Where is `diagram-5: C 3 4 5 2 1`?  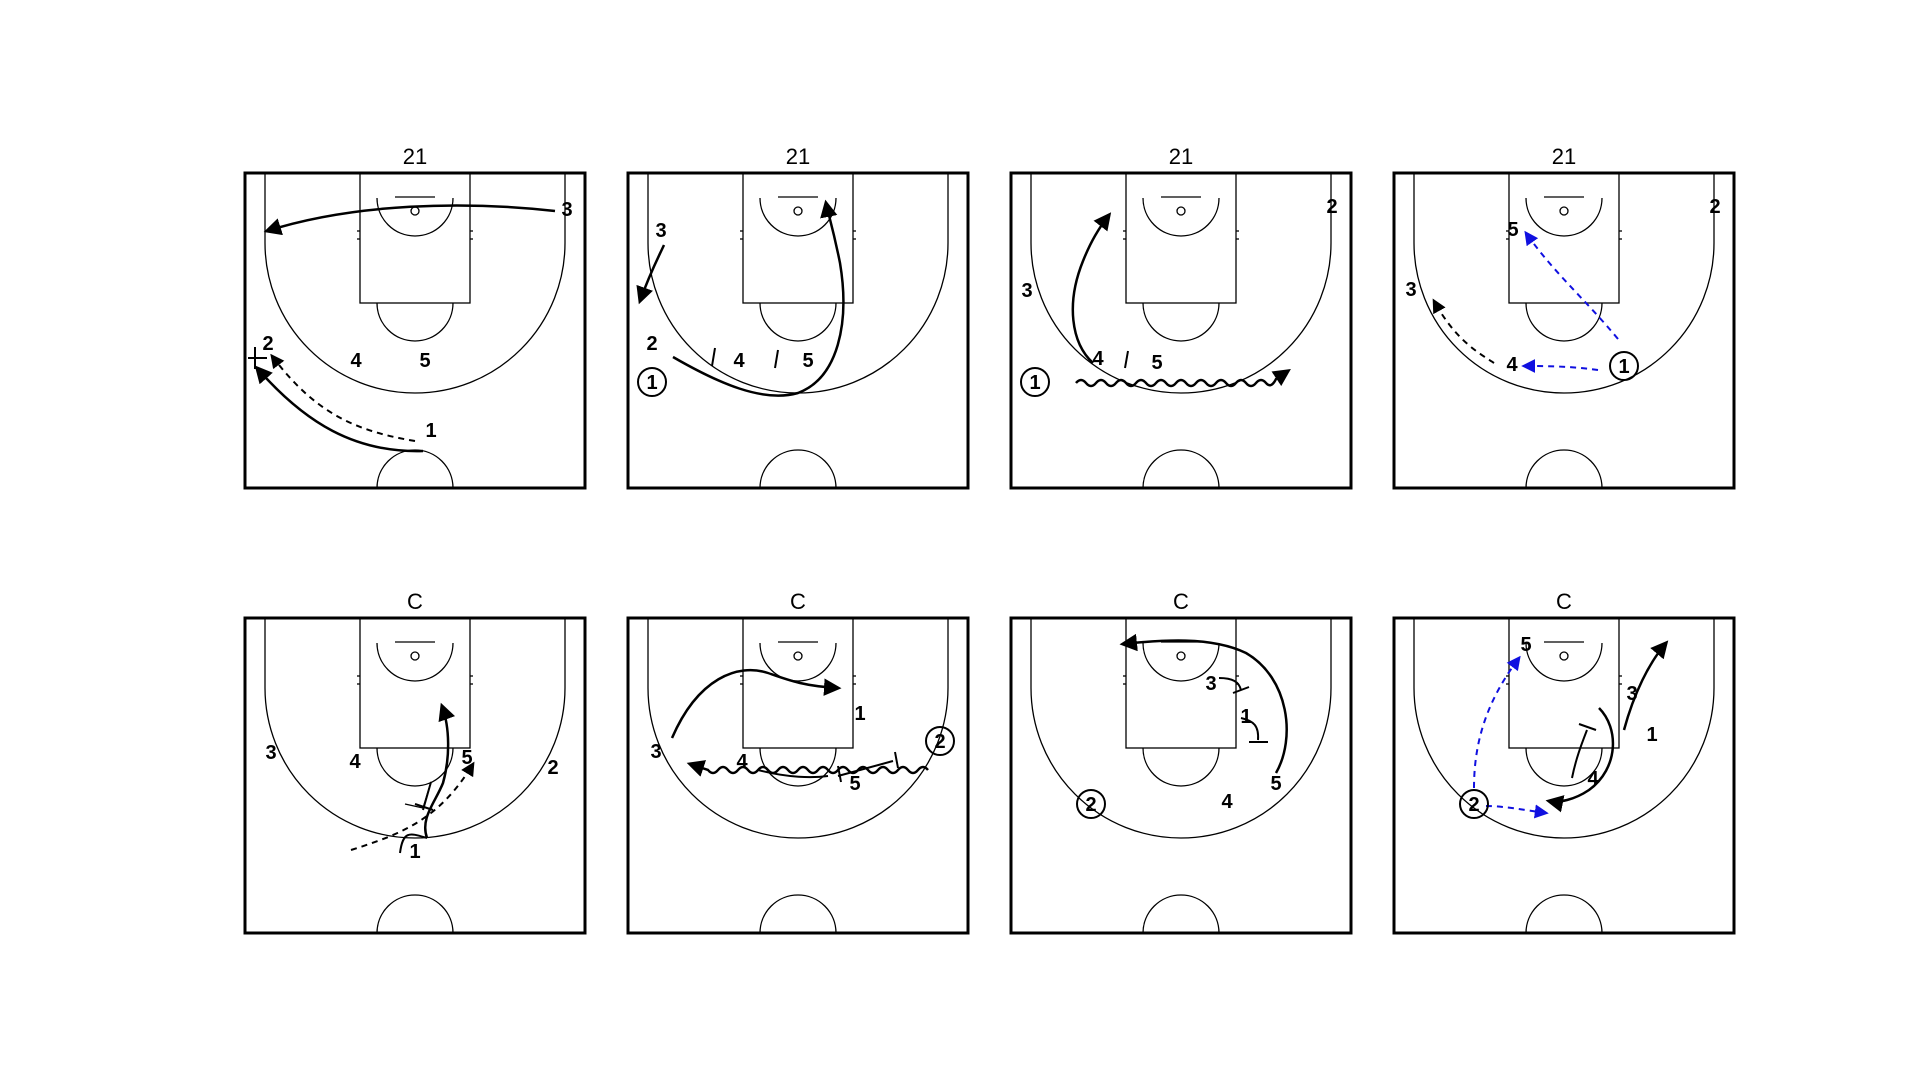 diagram-5: C 3 4 5 2 1 is located at coordinates (415, 762).